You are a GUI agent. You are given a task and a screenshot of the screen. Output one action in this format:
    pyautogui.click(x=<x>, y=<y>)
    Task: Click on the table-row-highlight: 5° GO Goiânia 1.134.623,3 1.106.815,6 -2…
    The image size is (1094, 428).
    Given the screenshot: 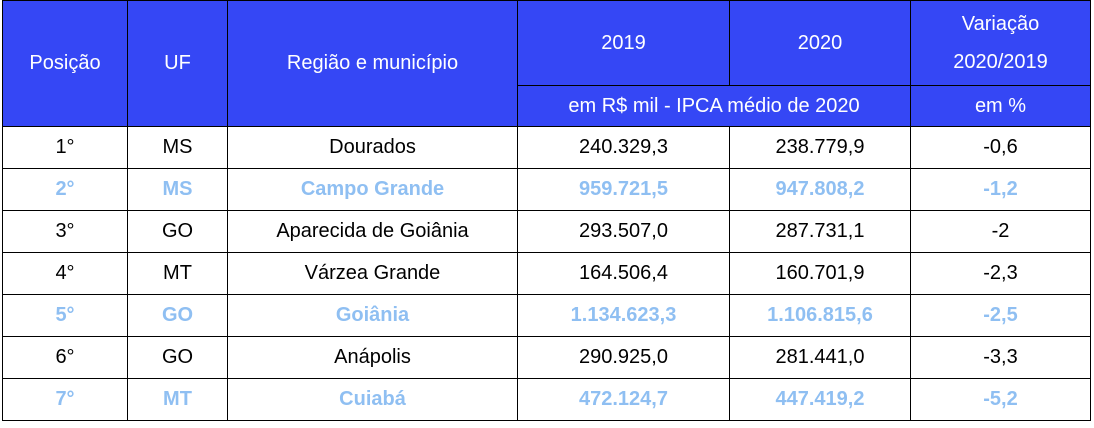 What is the action you would take?
    pyautogui.click(x=546, y=315)
    